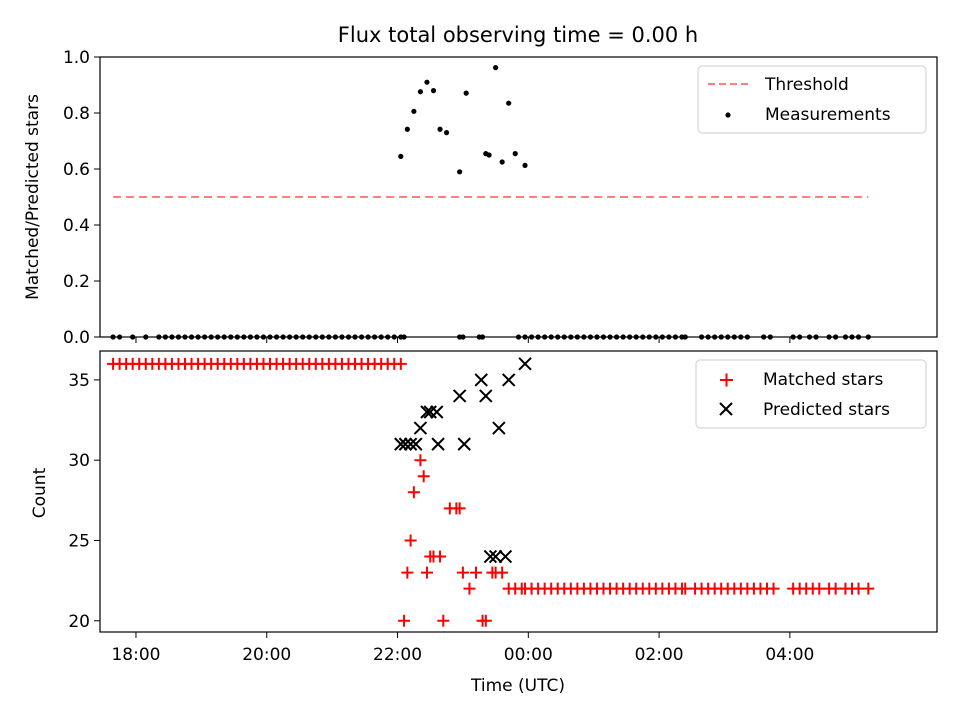 The image size is (960, 720). What do you see at coordinates (462, 648) in the screenshot?
I see `count-x-axis: 18:00 20:00 22:00 00:00 02:00 04:00` at bounding box center [462, 648].